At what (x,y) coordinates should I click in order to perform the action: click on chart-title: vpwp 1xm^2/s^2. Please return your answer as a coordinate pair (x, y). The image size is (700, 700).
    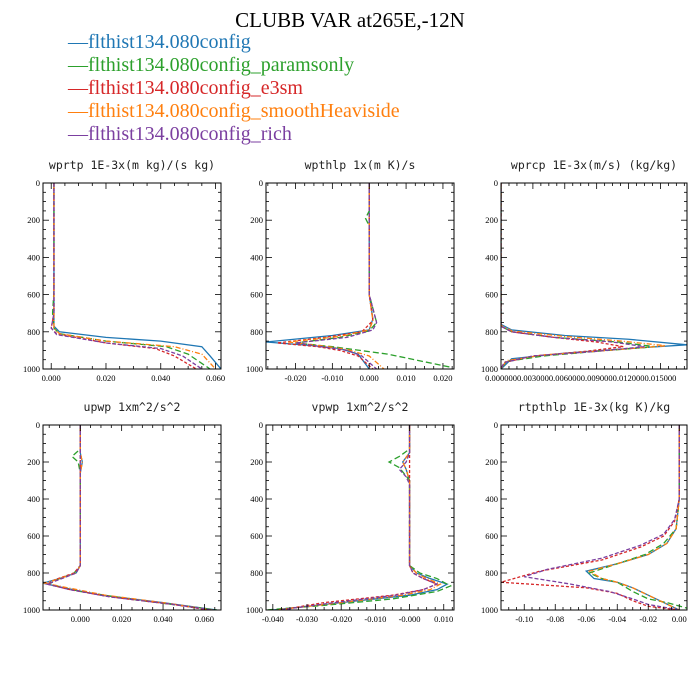
    Looking at the image, I should click on (360, 407).